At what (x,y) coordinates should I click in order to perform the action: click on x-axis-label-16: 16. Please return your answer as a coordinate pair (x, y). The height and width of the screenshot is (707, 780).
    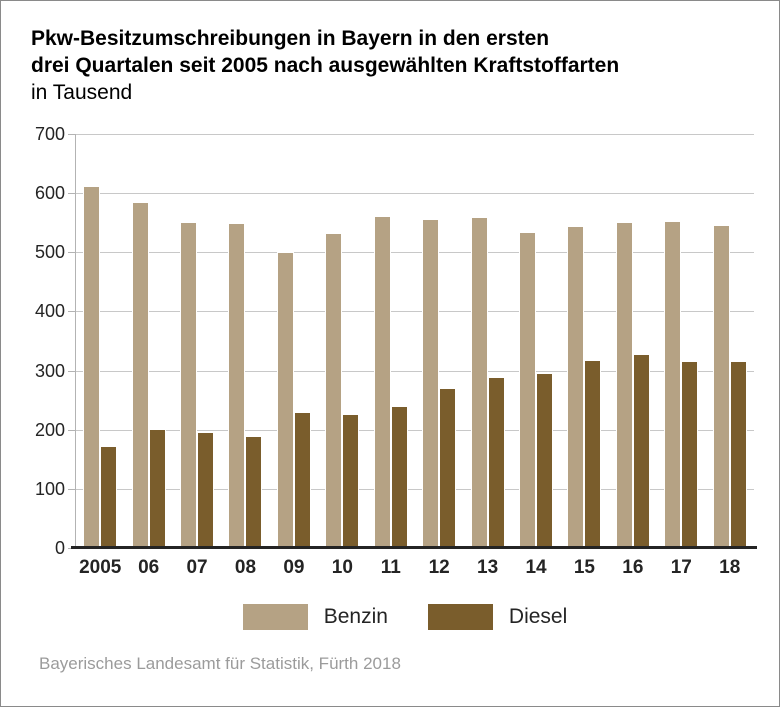
    Looking at the image, I should click on (633, 567).